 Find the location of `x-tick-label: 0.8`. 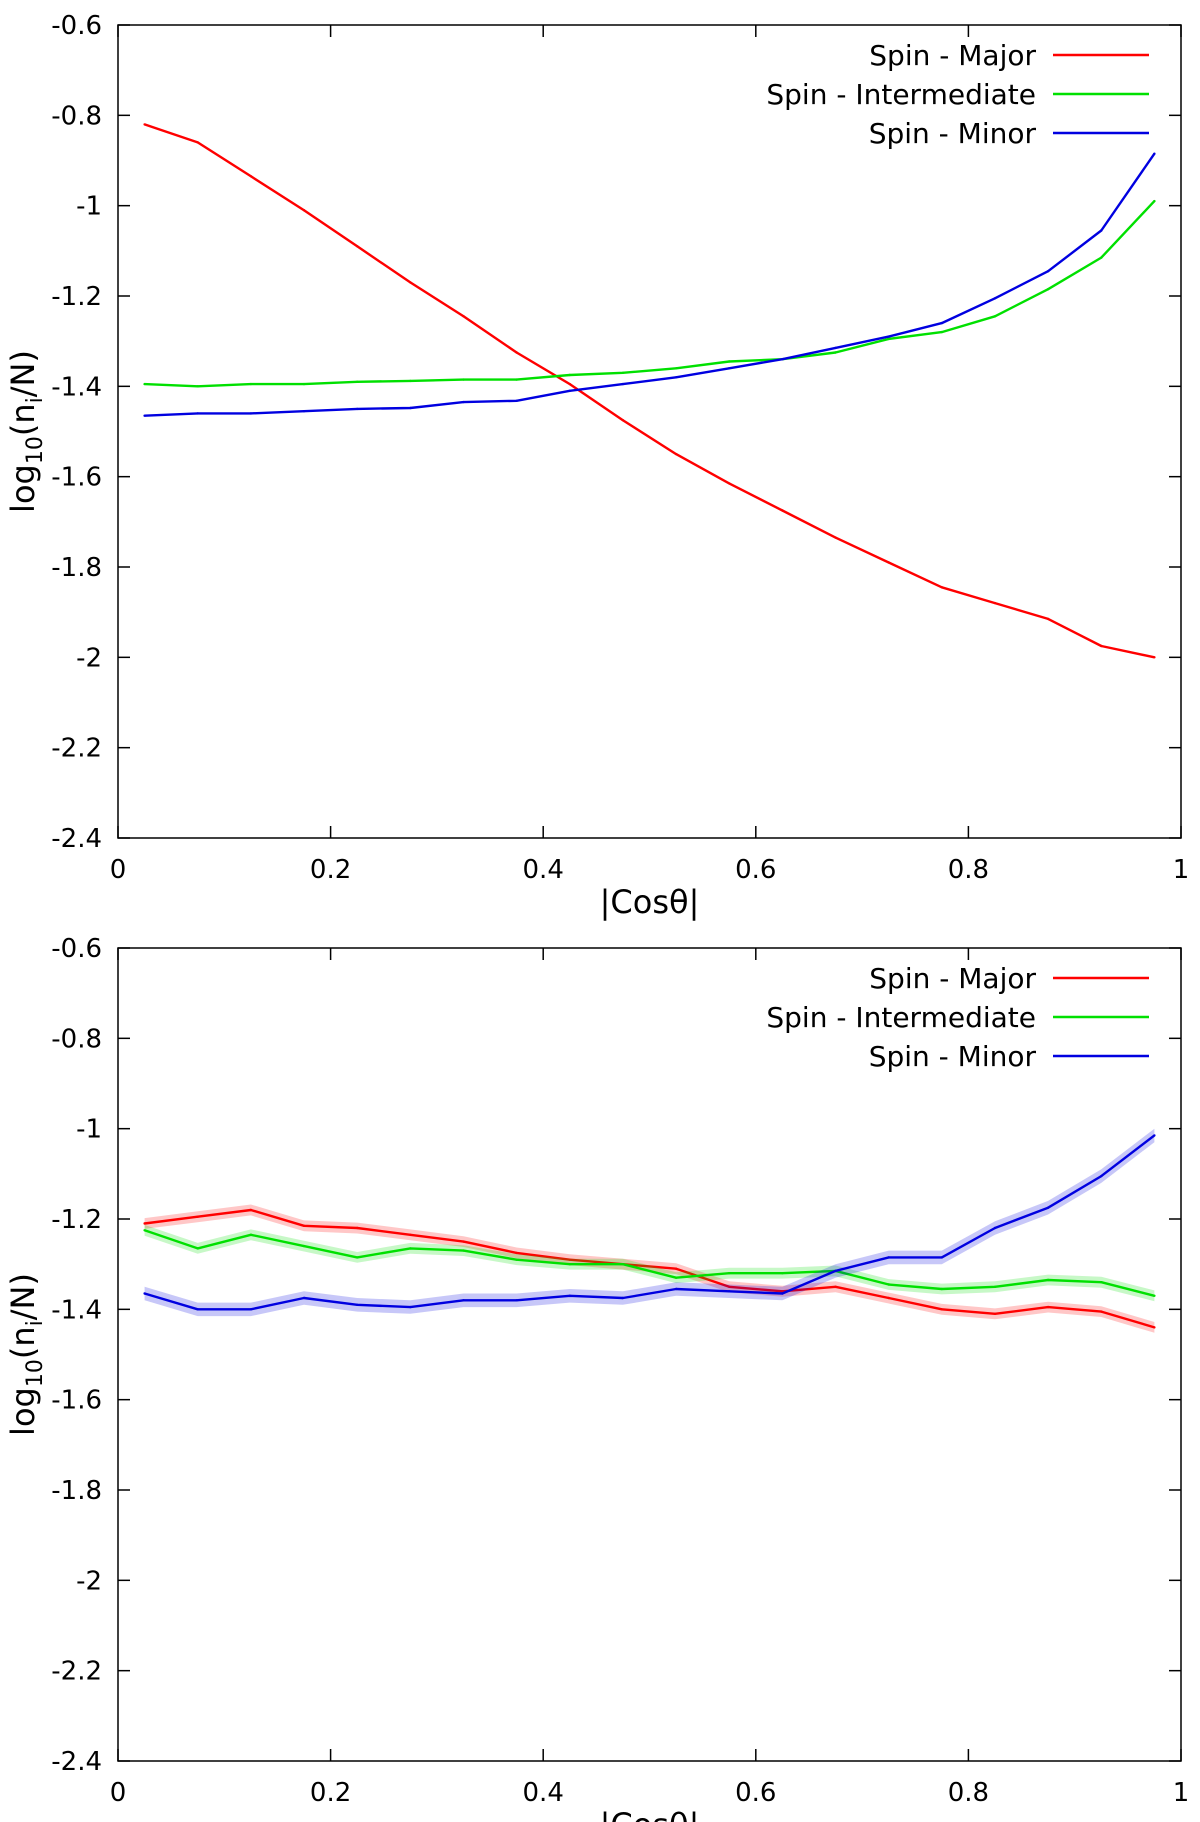

x-tick-label: 0.8 is located at coordinates (968, 870).